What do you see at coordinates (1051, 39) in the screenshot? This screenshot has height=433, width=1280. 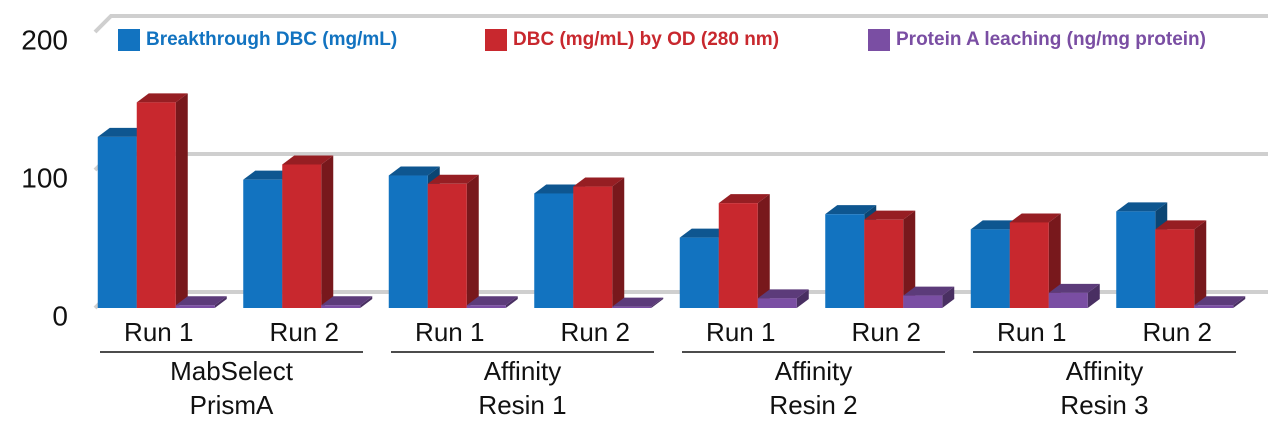 I see `legend-label: Protein A leaching (ng/mg protein)` at bounding box center [1051, 39].